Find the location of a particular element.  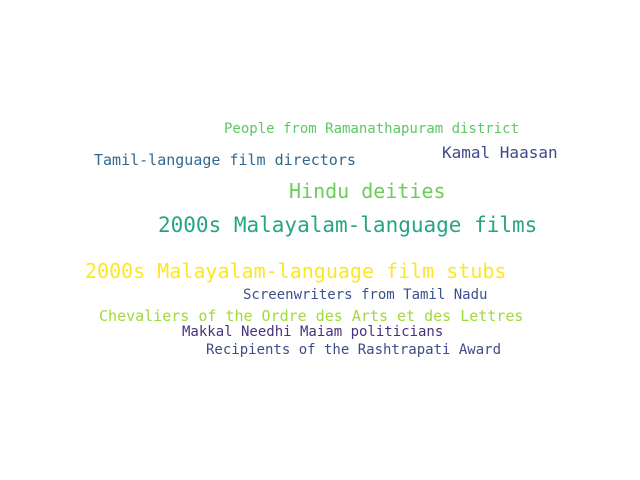

word-tamil-language-film-directors: Tamil-language film directors is located at coordinates (225, 160).